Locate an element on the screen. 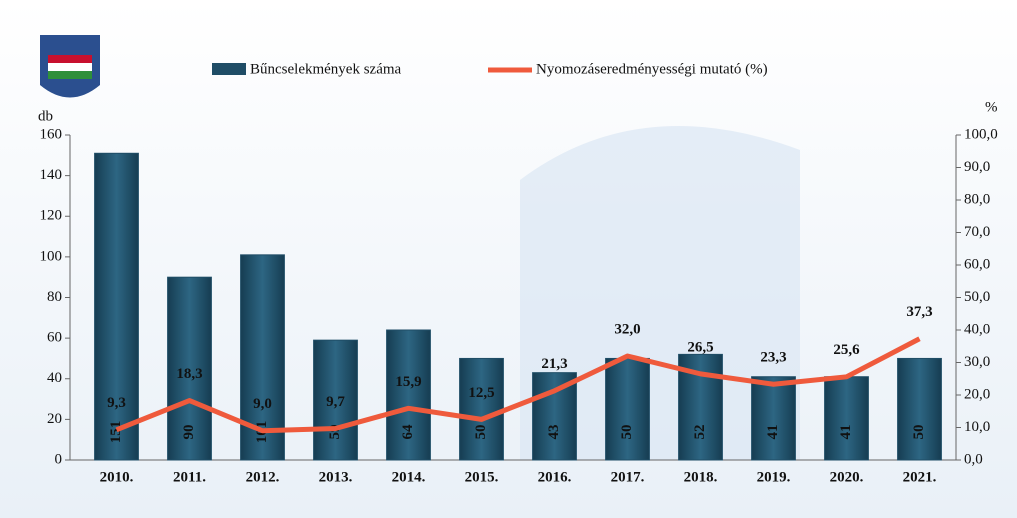  bar-value-label: 52 is located at coordinates (700, 432).